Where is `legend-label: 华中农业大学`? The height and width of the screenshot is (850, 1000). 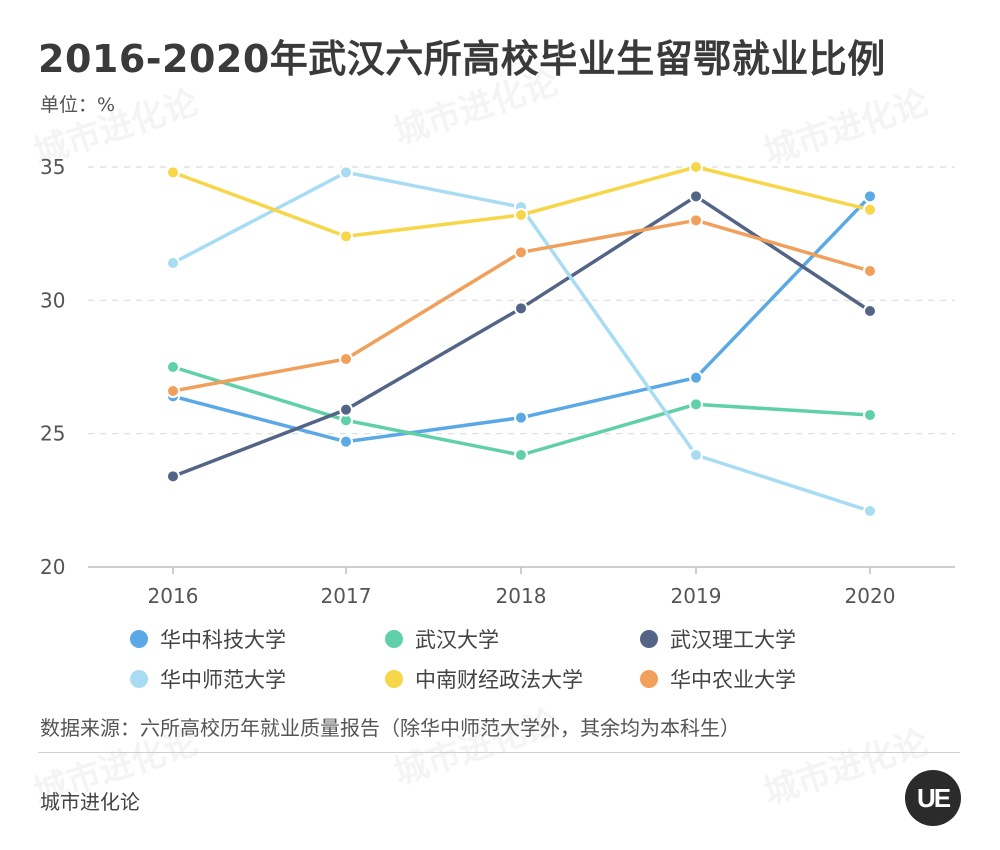
legend-label: 华中农业大学 is located at coordinates (733, 680).